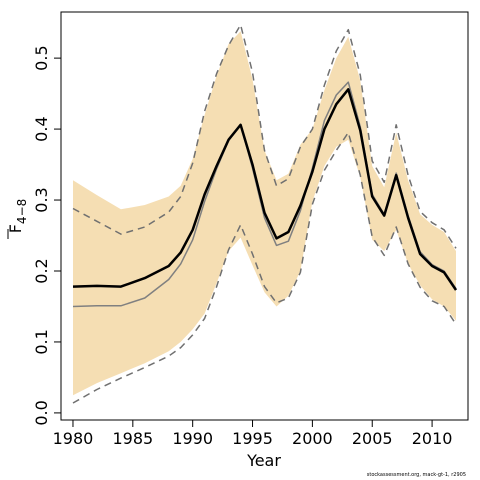 The height and width of the screenshot is (480, 480). Describe the element at coordinates (46, 235) in the screenshot. I see `y-axis: 0.0 0.1 0.2 0.3 0.4 0.5` at that location.